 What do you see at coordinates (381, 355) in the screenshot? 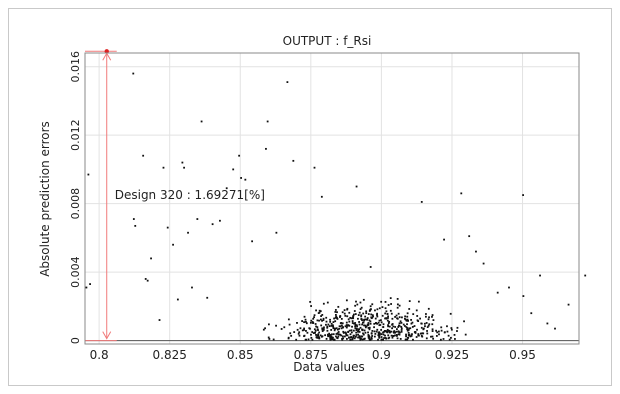
I see `x-tick-label: 0.9` at bounding box center [381, 355].